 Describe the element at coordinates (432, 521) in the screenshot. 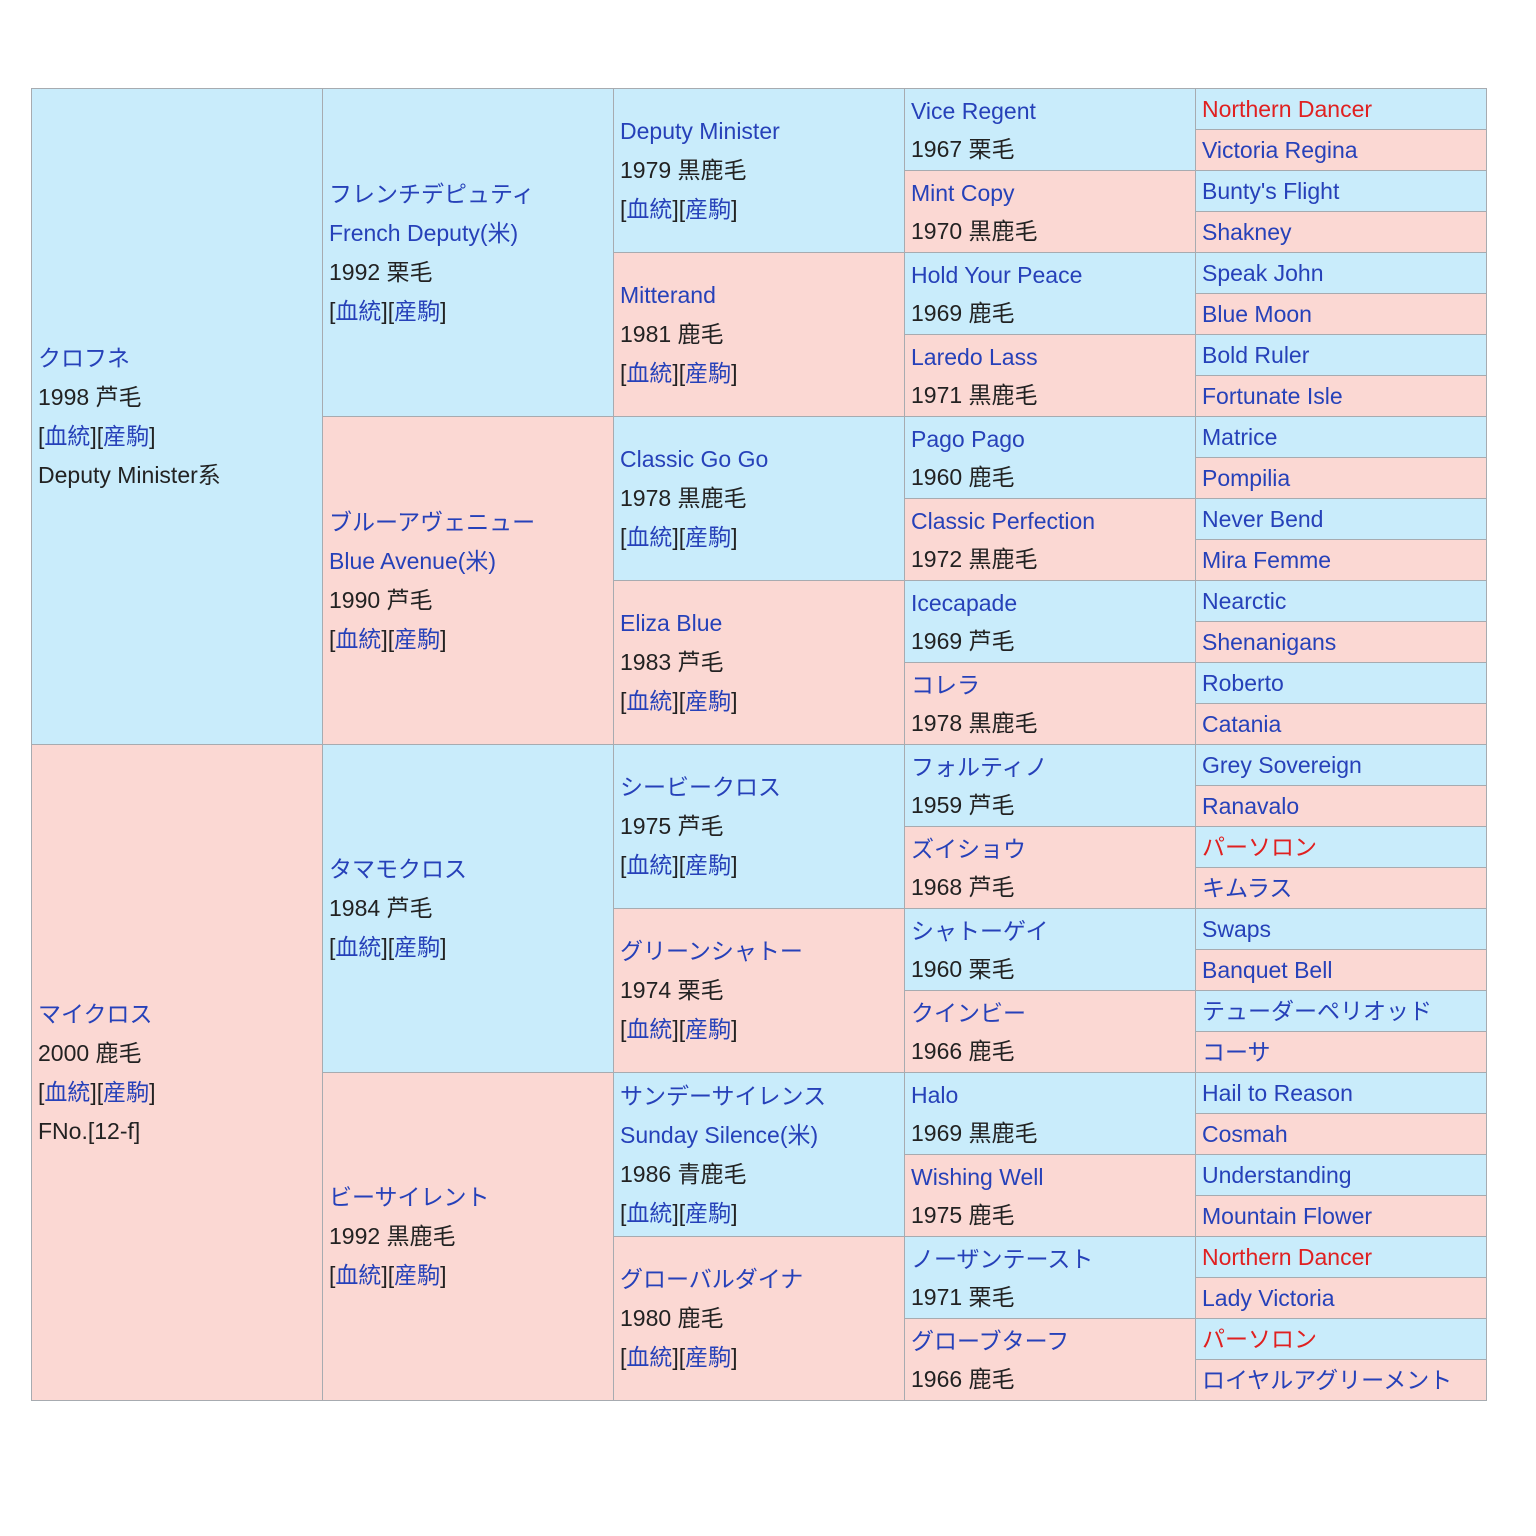

I see `horse-name-link: ブルーアヴェニュー` at that location.